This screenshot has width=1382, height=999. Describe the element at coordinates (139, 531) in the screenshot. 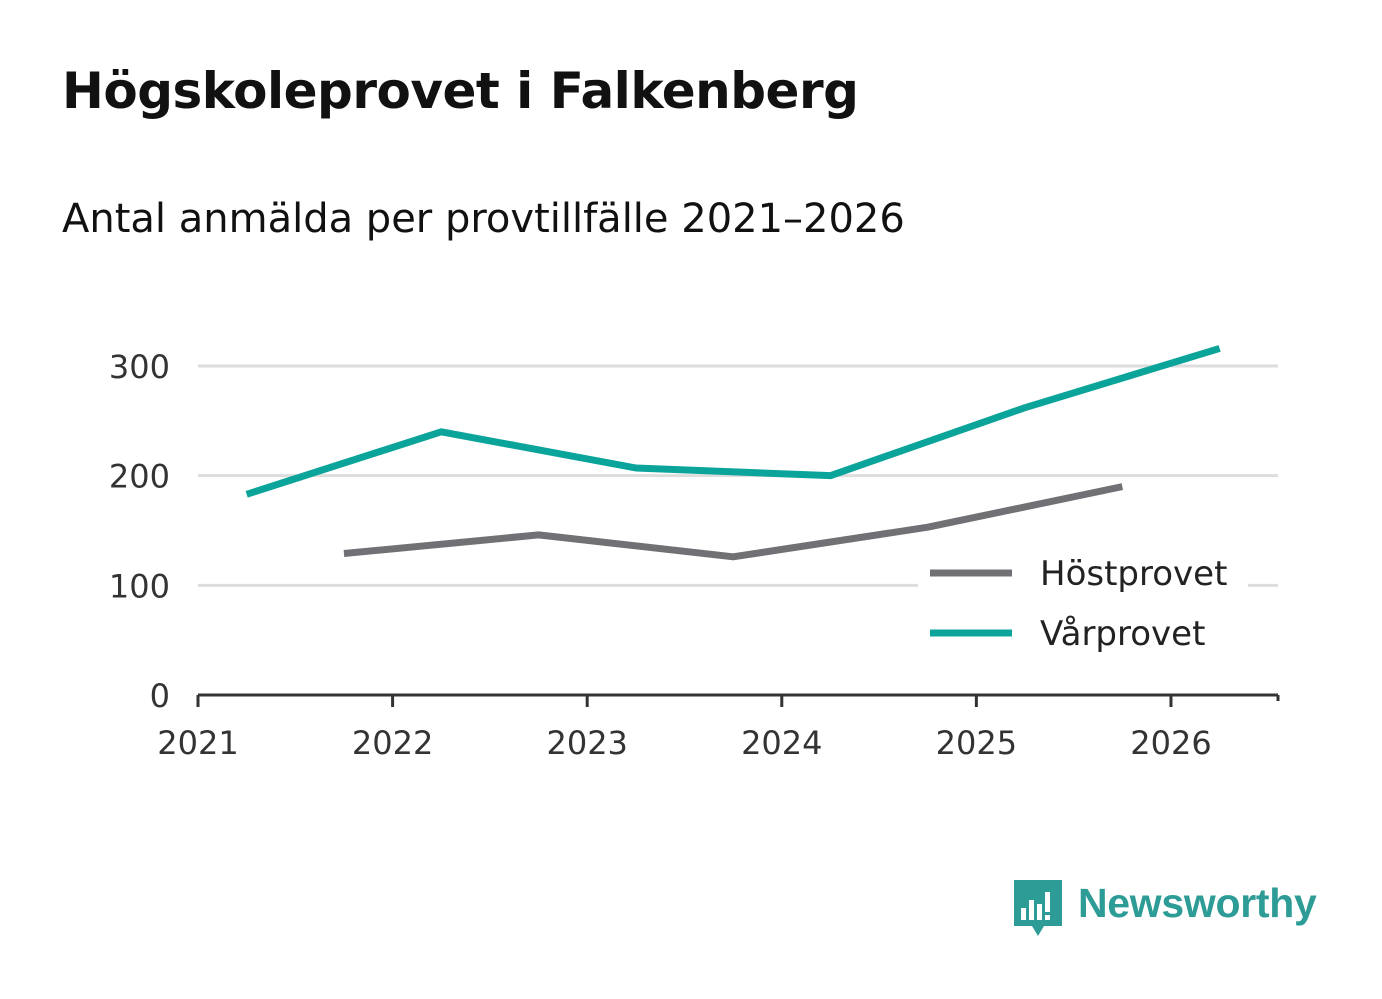

I see `y-axis-labels: 0 100 200 300` at that location.